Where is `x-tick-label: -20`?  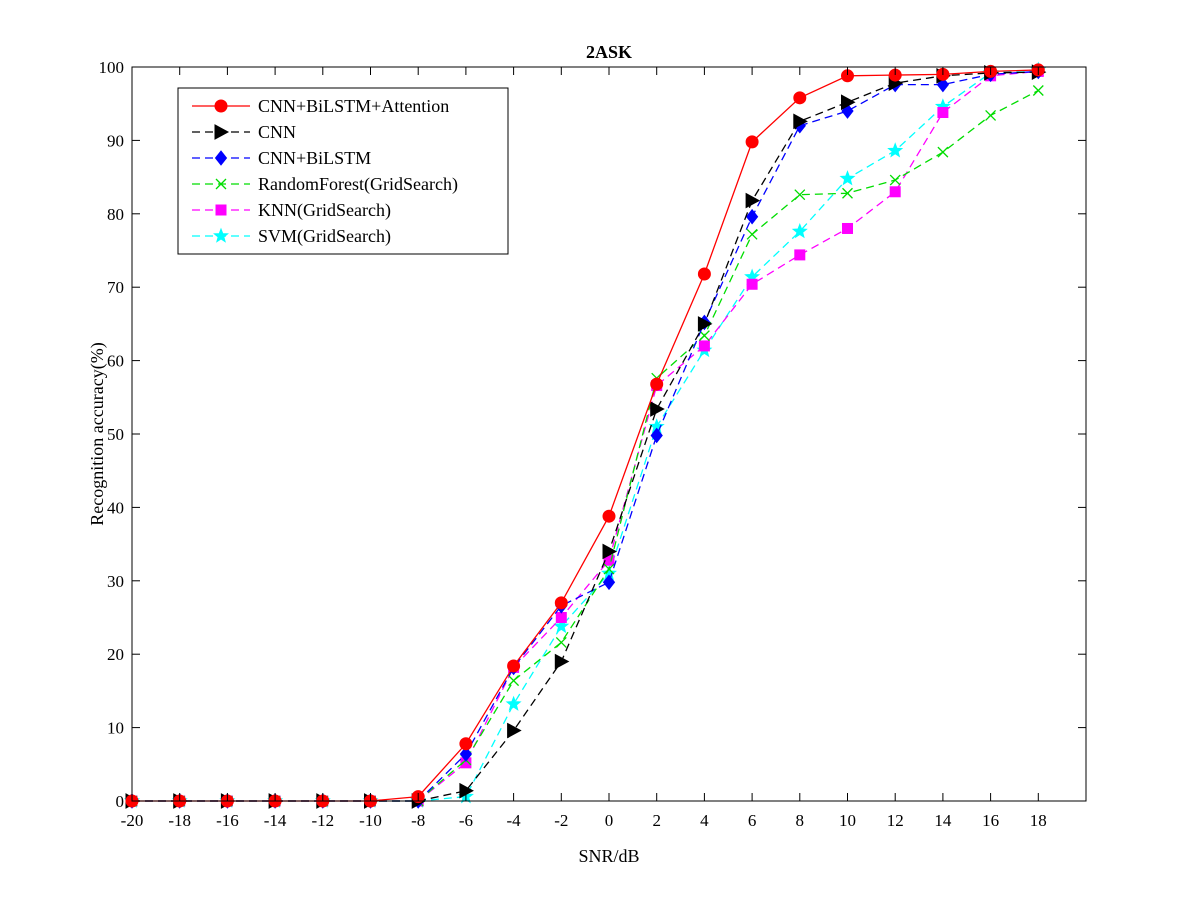 x-tick-label: -20 is located at coordinates (132, 820).